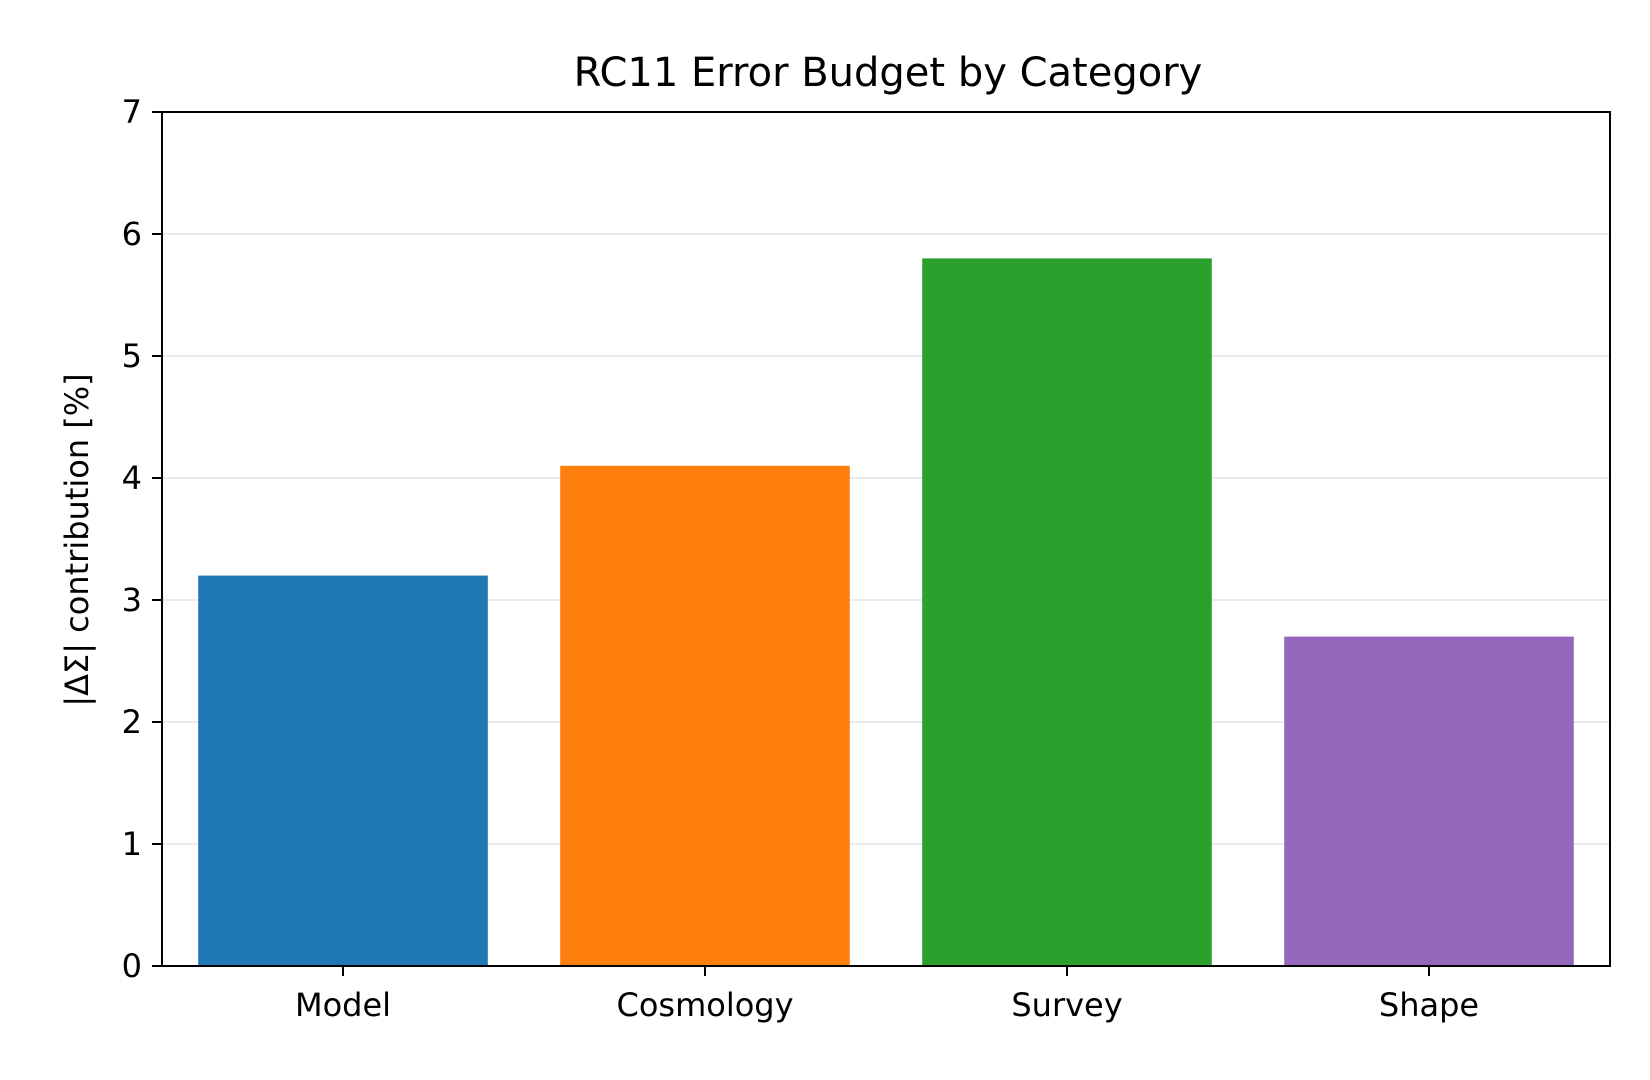  What do you see at coordinates (132, 234) in the screenshot?
I see `y-tick-label: 6` at bounding box center [132, 234].